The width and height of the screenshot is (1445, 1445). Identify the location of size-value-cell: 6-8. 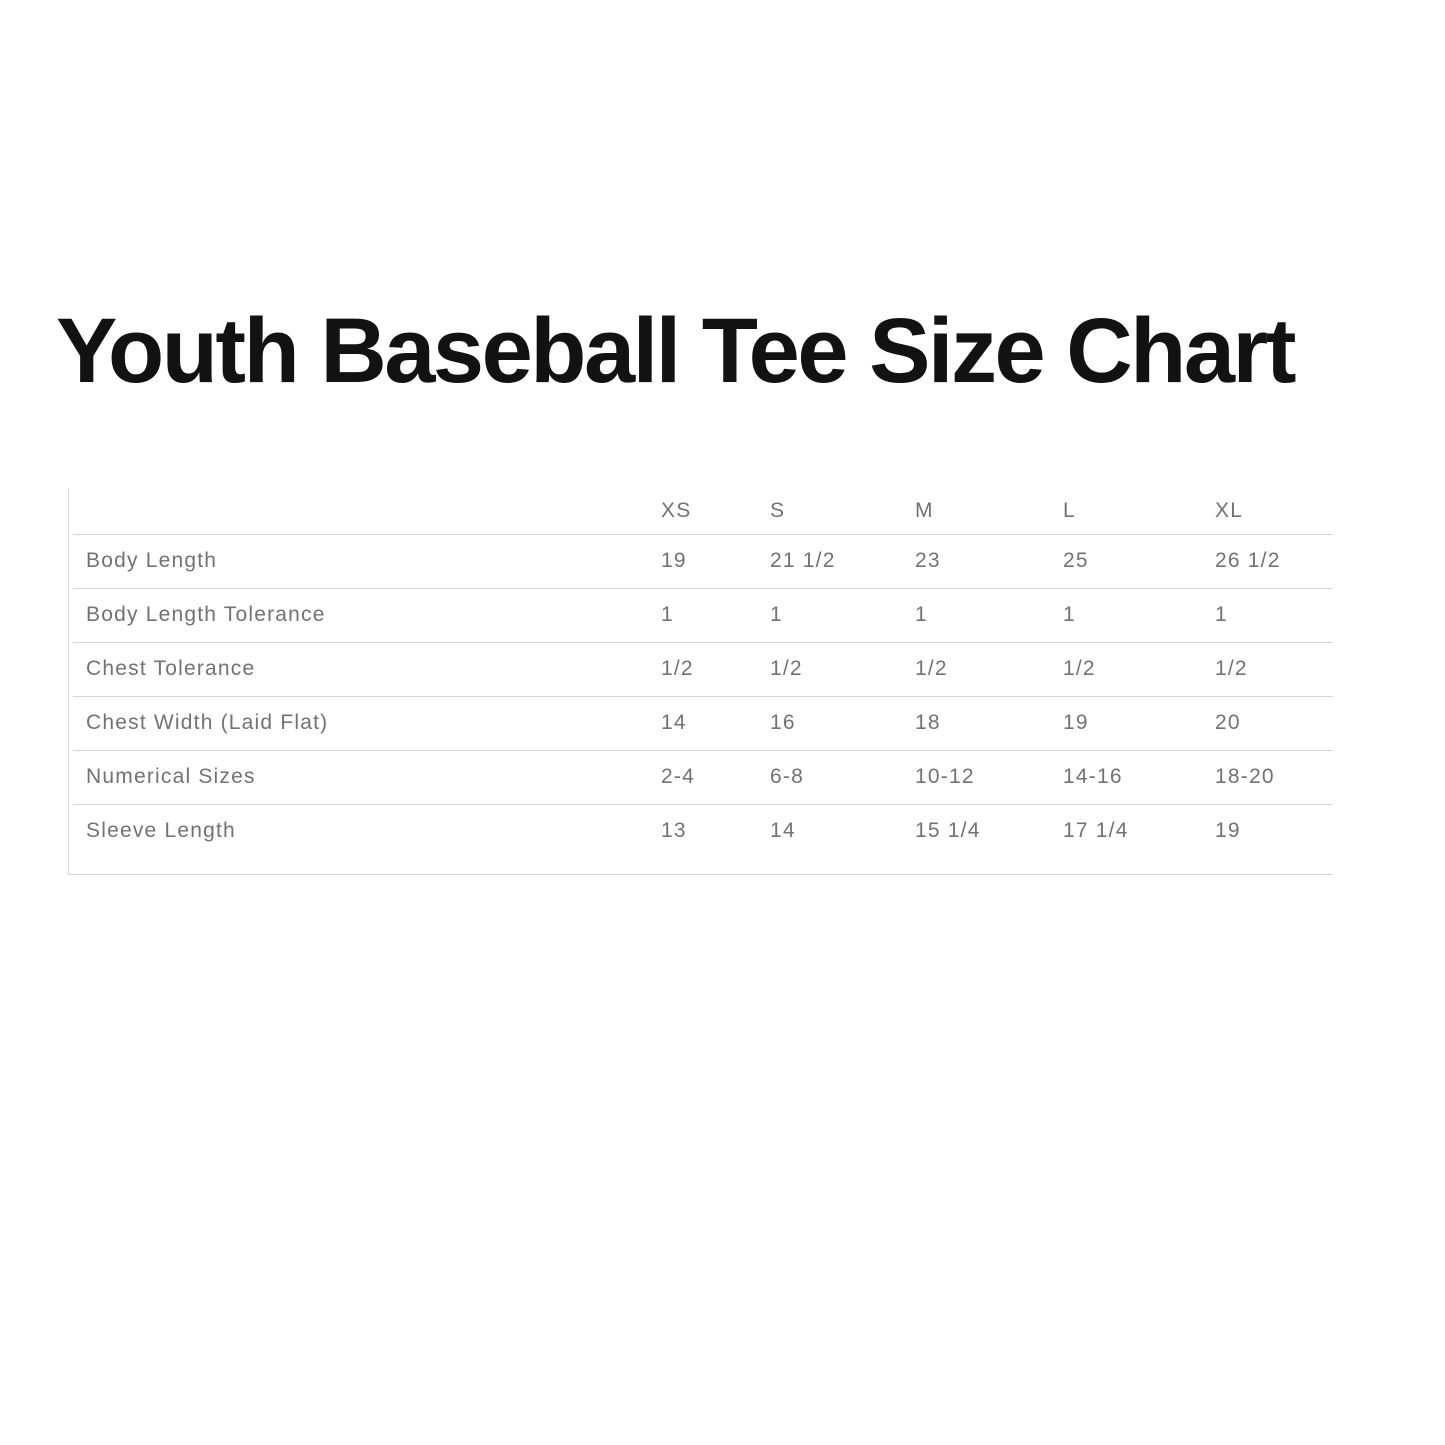
(842, 777).